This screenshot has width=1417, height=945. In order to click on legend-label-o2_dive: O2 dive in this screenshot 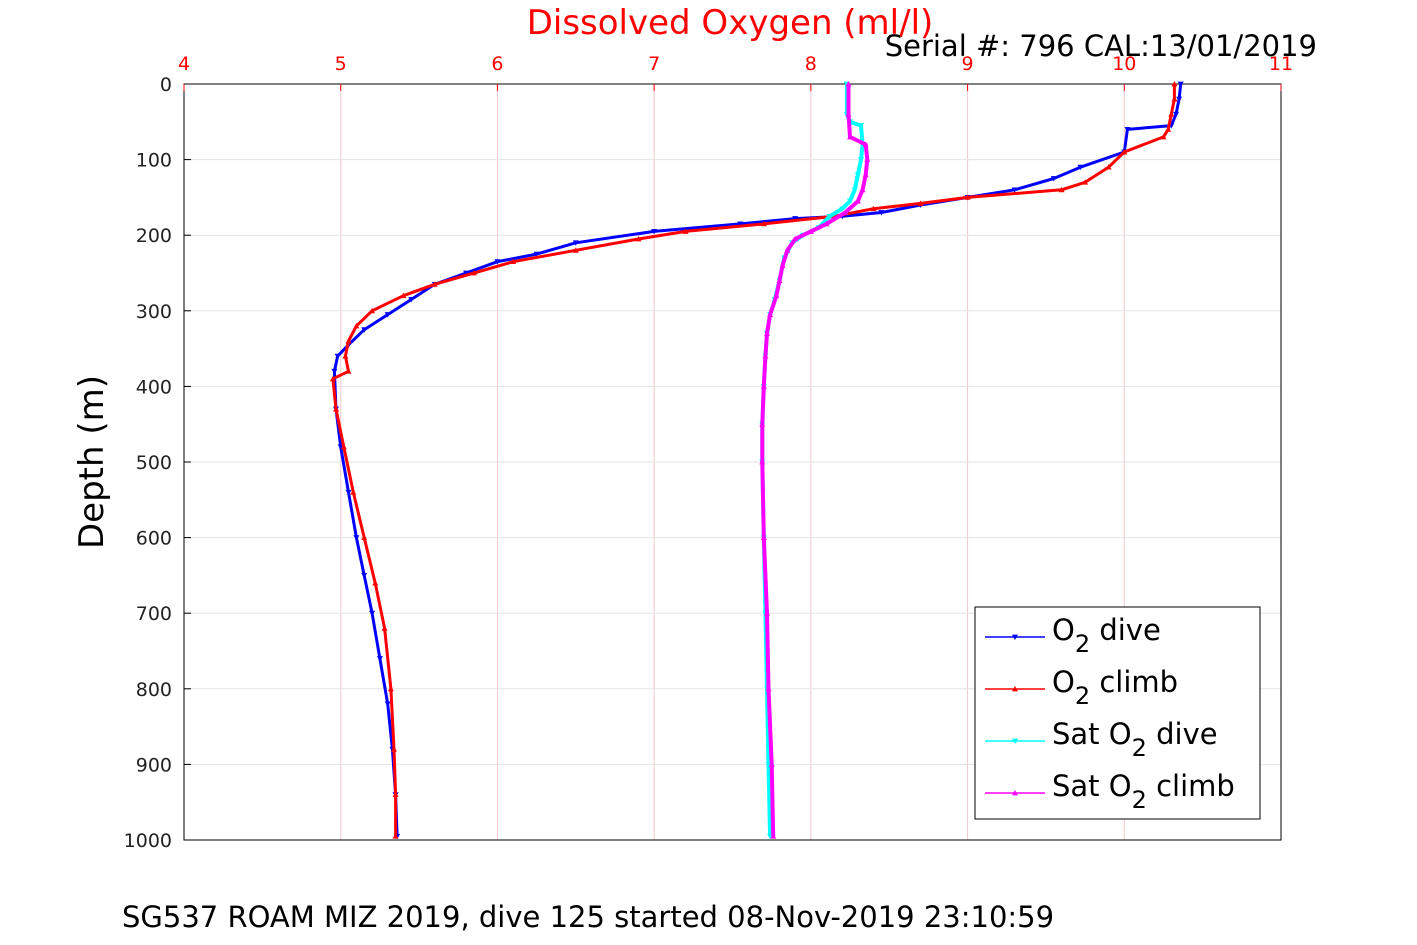, I will do `click(1106, 635)`.